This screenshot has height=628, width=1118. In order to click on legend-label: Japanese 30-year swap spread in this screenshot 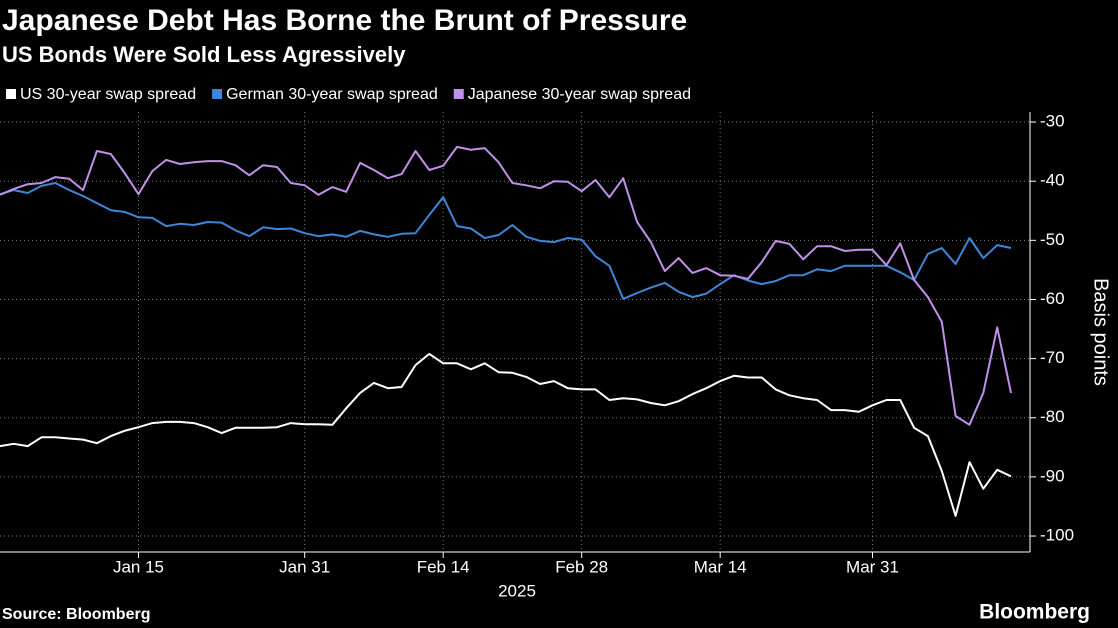, I will do `click(579, 94)`.